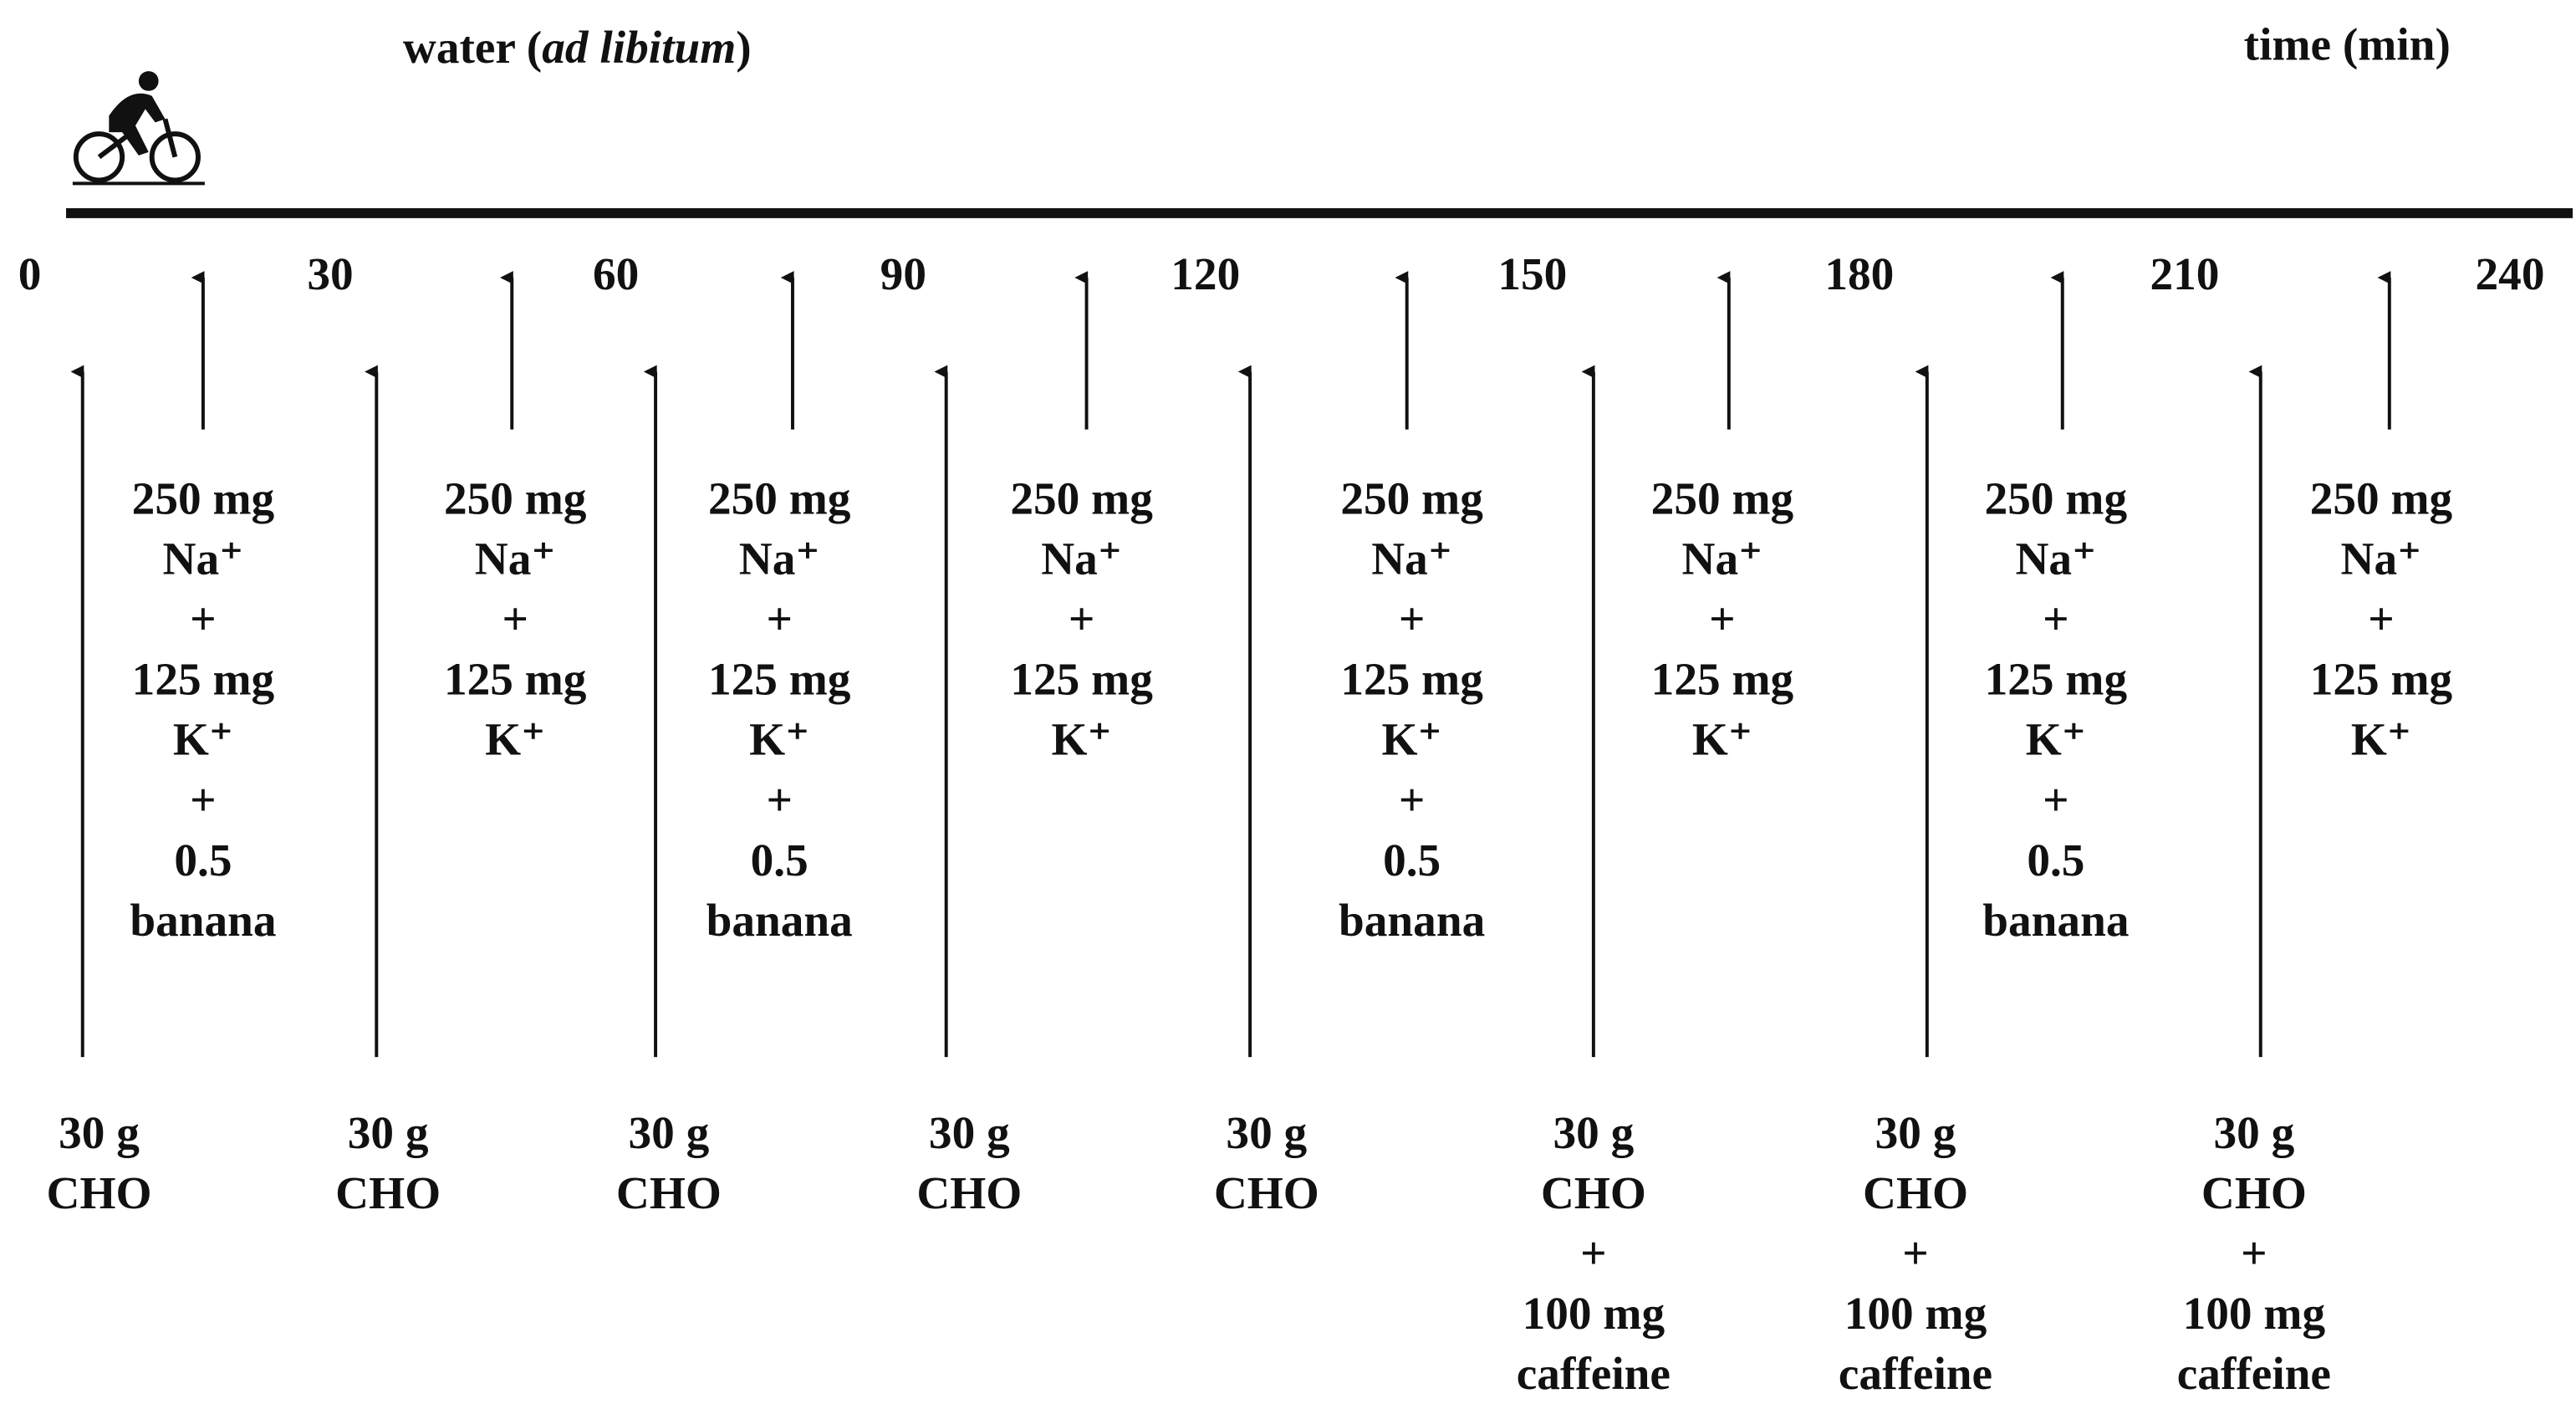 This screenshot has height=1409, width=2576. What do you see at coordinates (30, 273) in the screenshot?
I see `time-tick: 0` at bounding box center [30, 273].